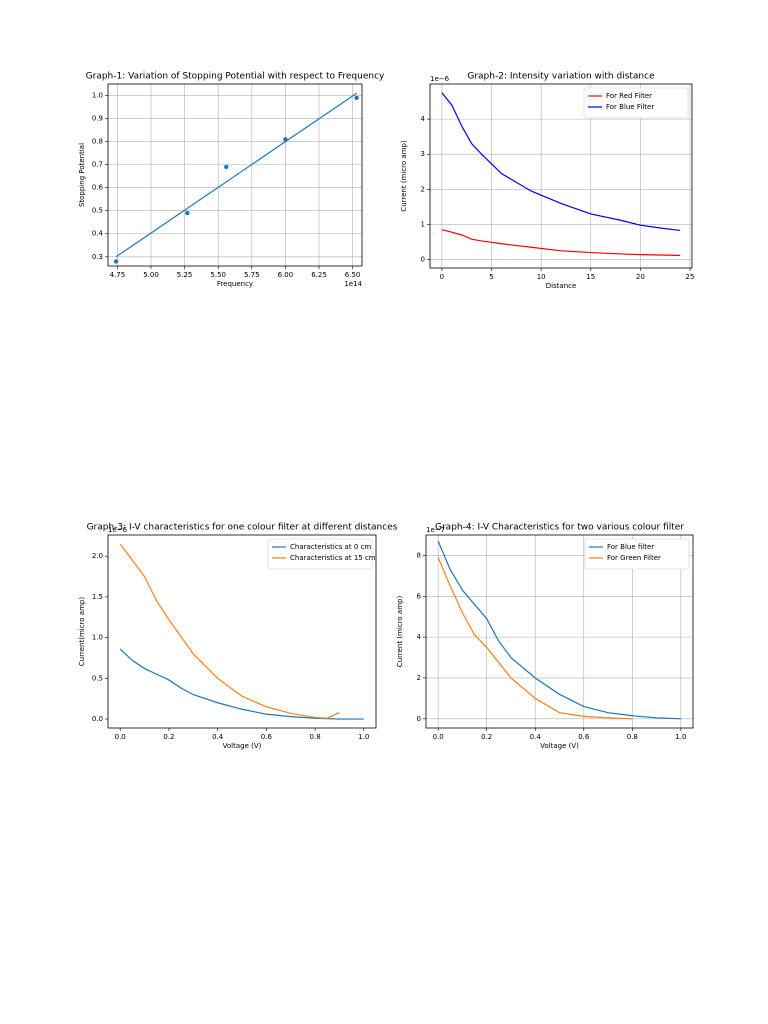 The width and height of the screenshot is (768, 1024). Describe the element at coordinates (97, 142) in the screenshot. I see `y-tick-label: 0.8` at that location.